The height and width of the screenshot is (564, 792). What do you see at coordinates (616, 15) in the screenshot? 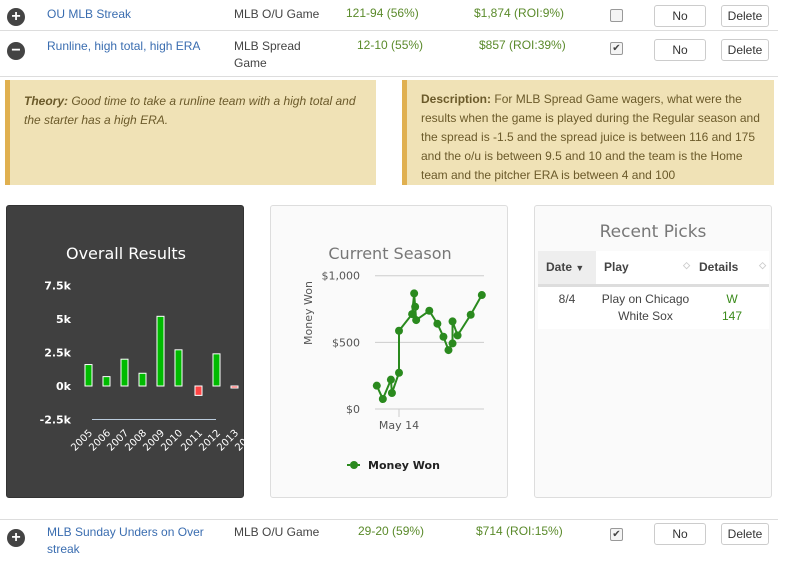
I see `system-checkbox` at bounding box center [616, 15].